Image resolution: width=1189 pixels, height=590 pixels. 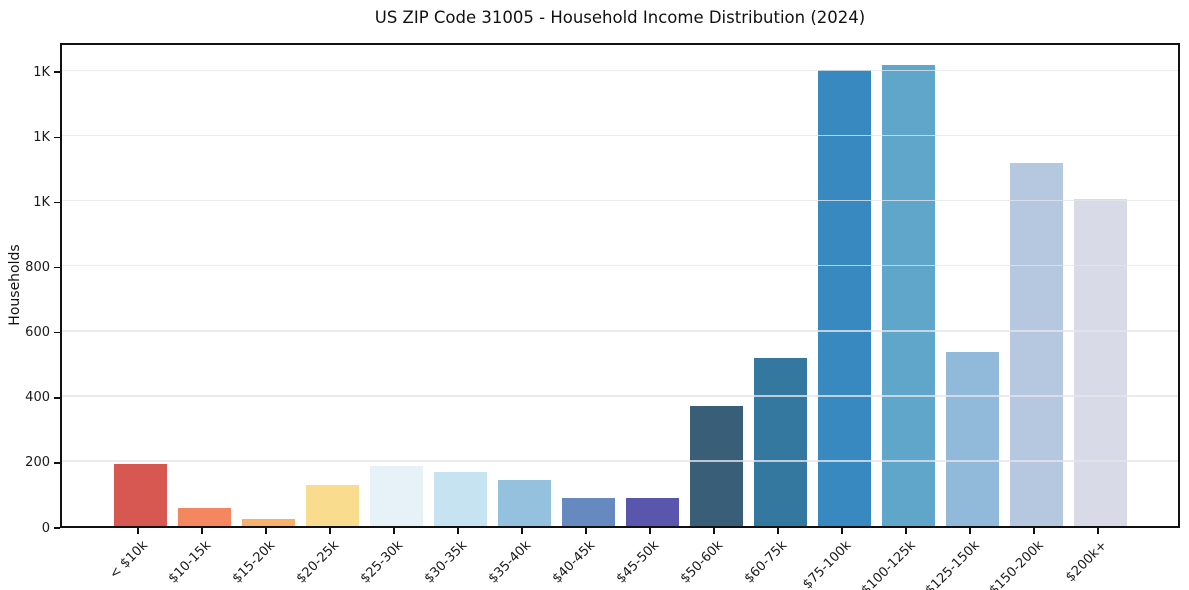 I want to click on bar-$150-200k, so click(x=1036, y=344).